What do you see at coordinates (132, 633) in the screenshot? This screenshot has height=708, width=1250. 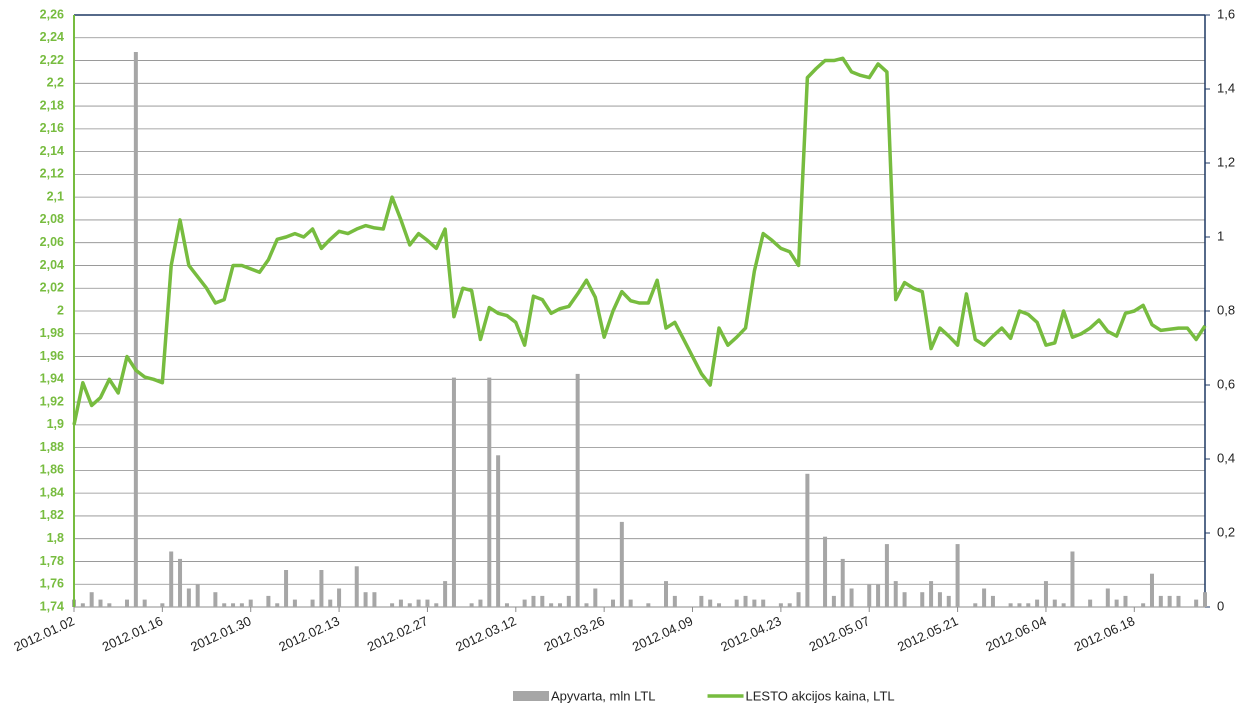 I see `x-tick-label: 2012.01.16` at bounding box center [132, 633].